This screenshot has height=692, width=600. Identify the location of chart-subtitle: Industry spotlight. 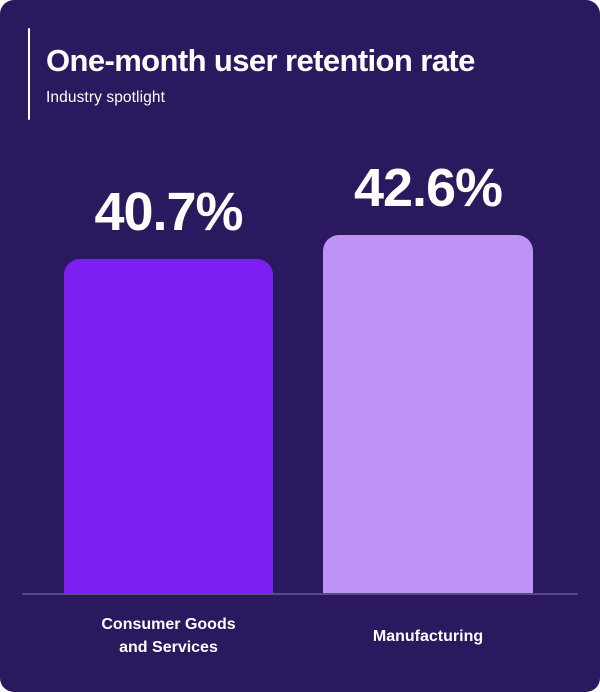
(105, 97).